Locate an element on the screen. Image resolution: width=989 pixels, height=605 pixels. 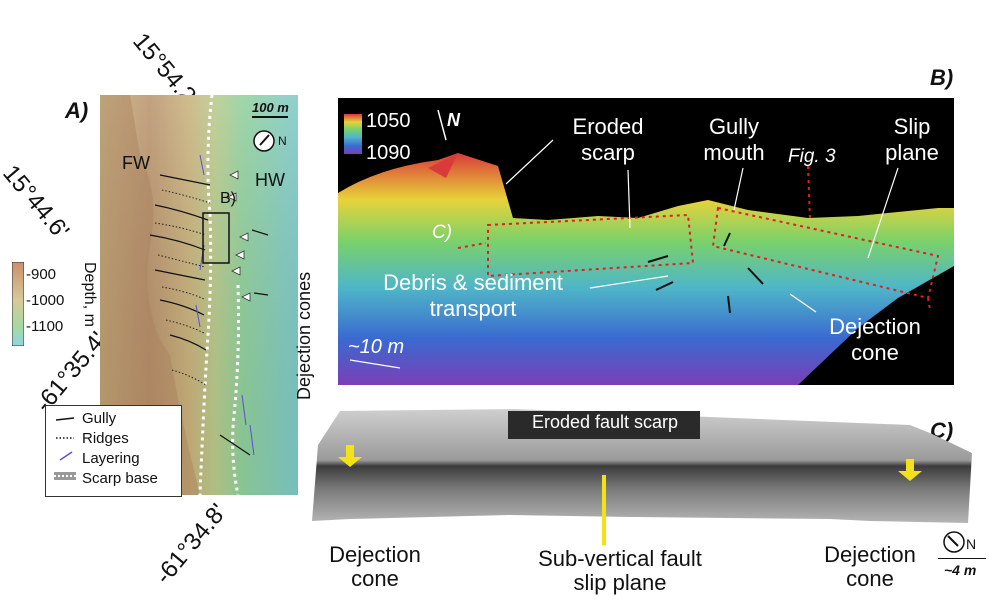
depth-tick-2: -1000 is located at coordinates (45, 300).